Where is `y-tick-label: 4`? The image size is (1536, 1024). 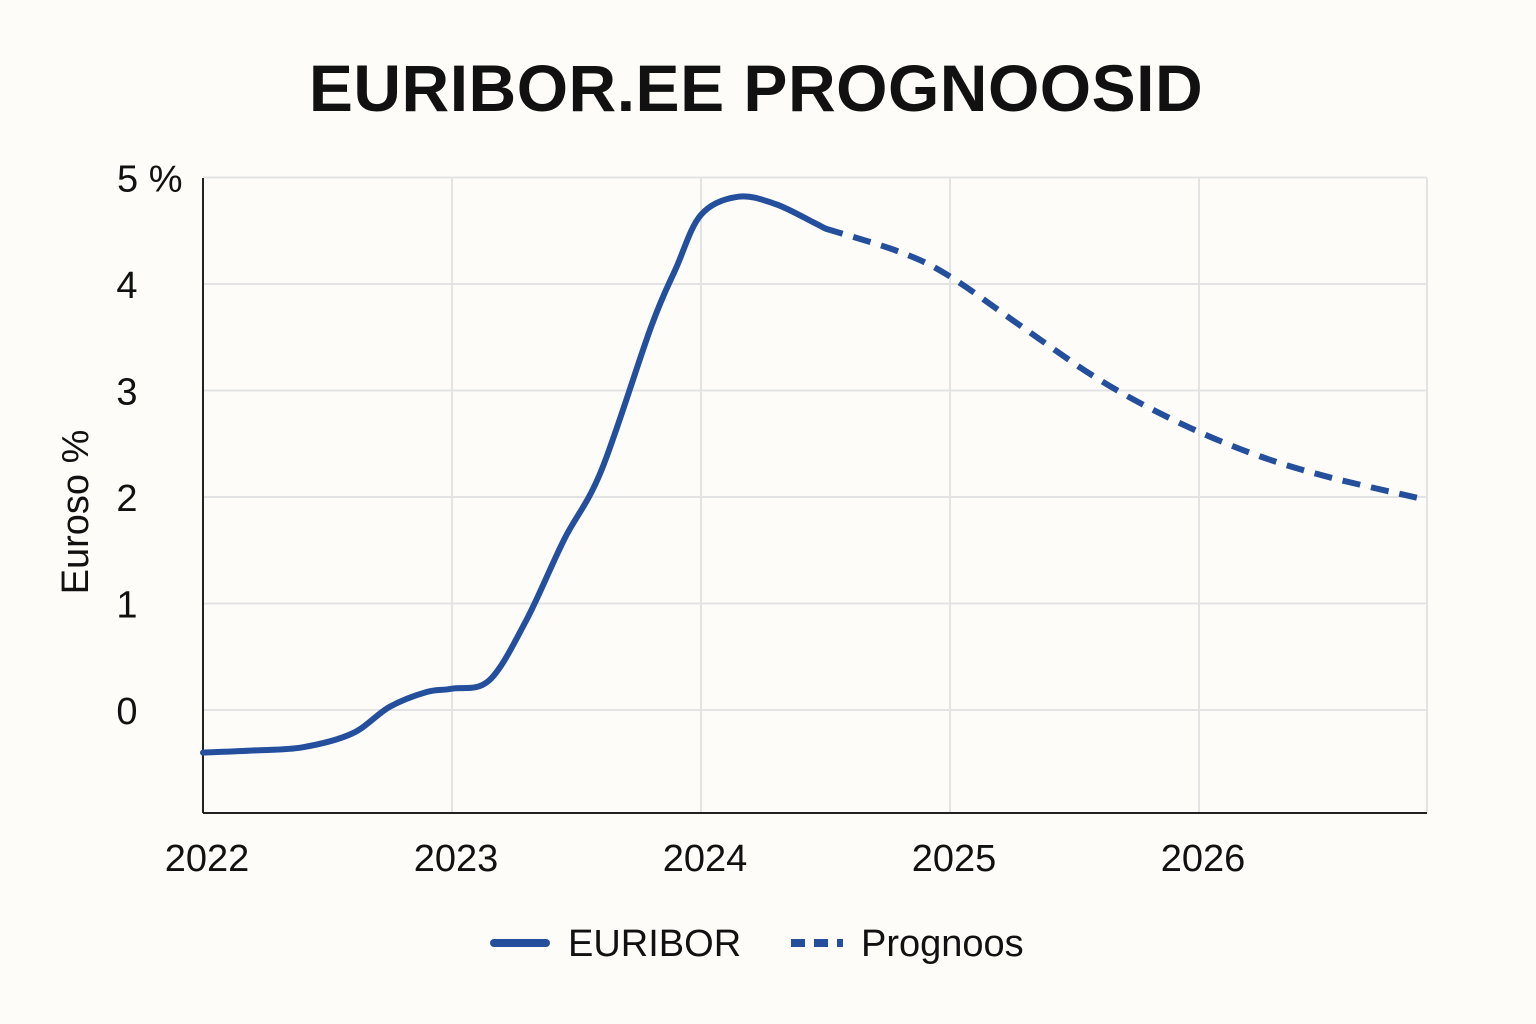
y-tick-label: 4 is located at coordinates (126, 286).